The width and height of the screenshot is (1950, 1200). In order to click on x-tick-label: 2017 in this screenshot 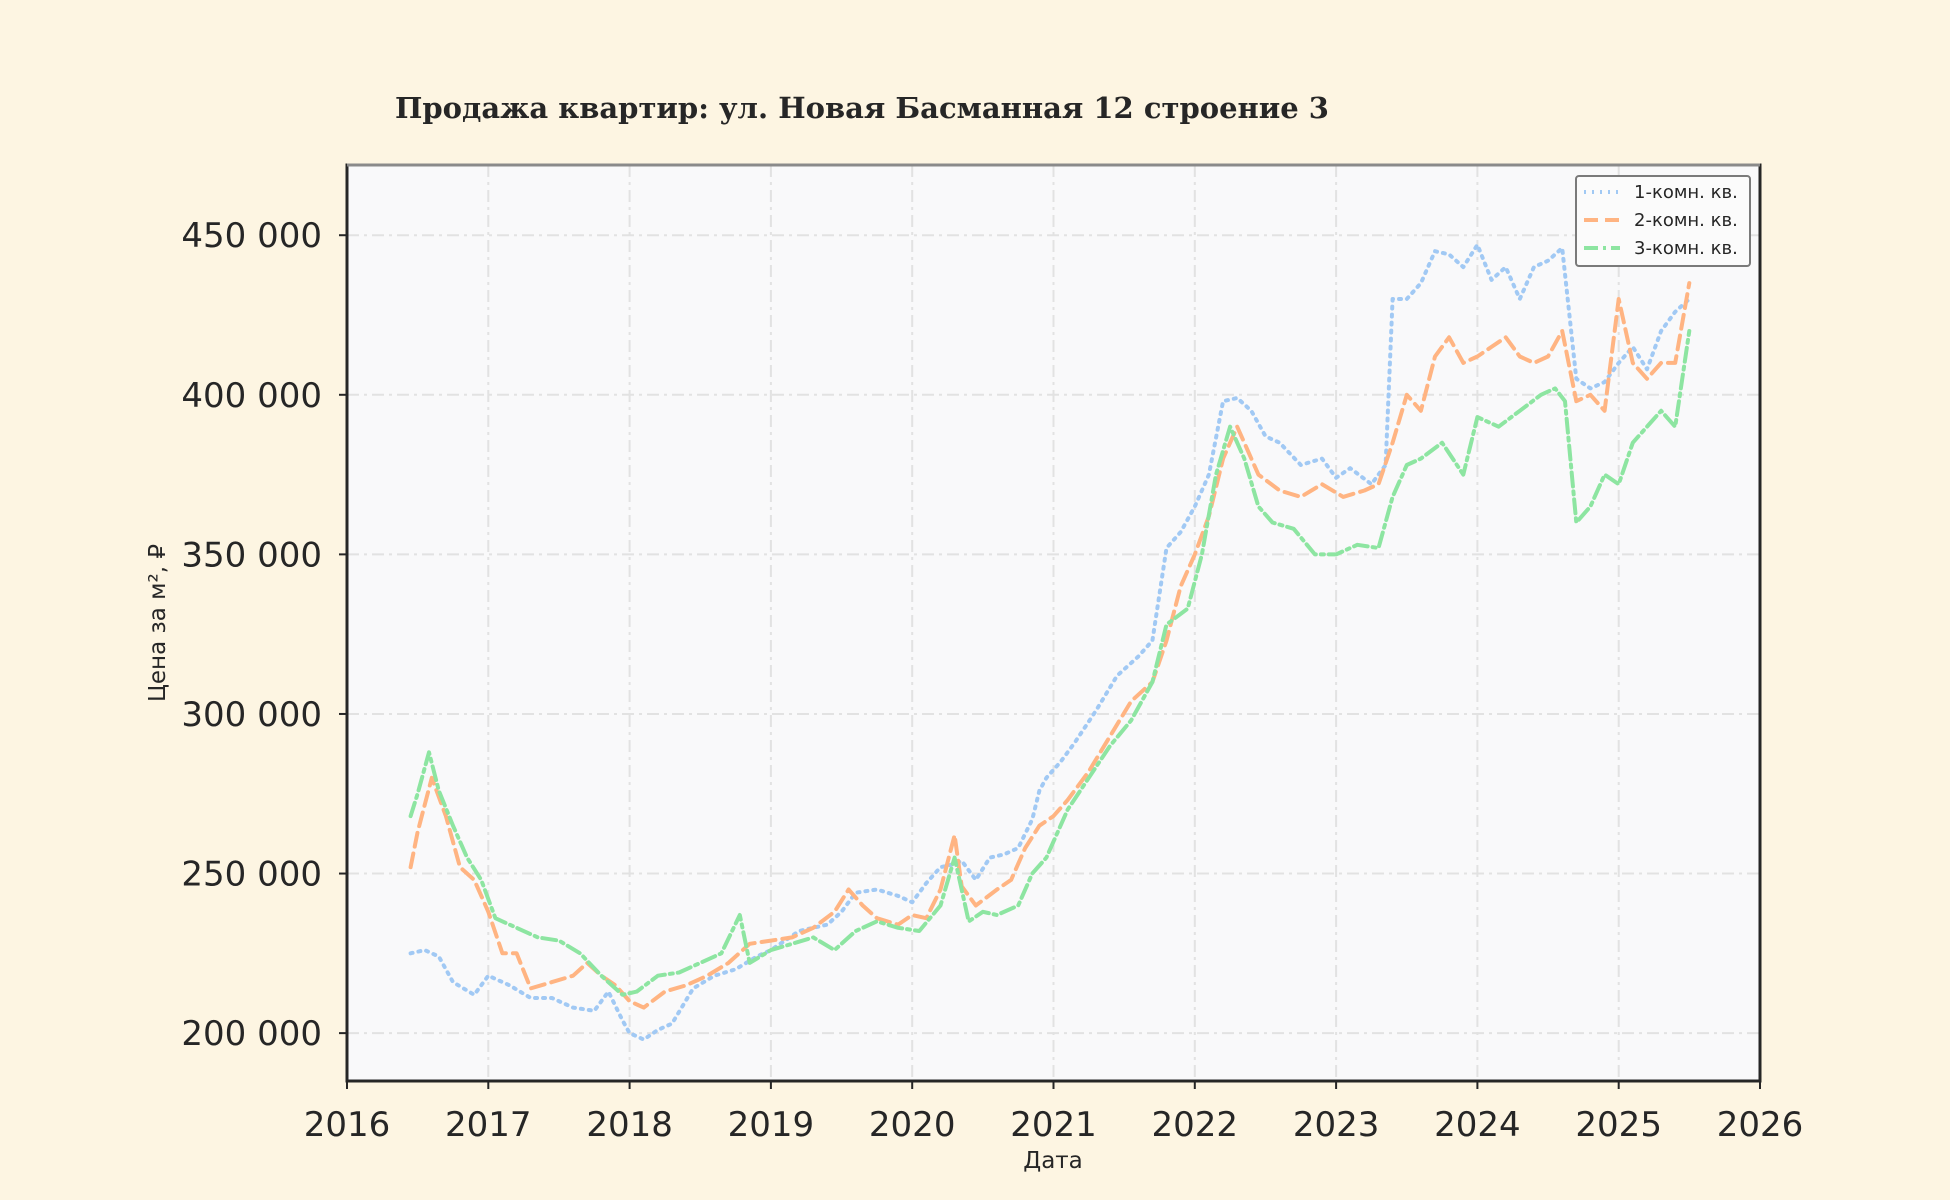, I will do `click(488, 1125)`.